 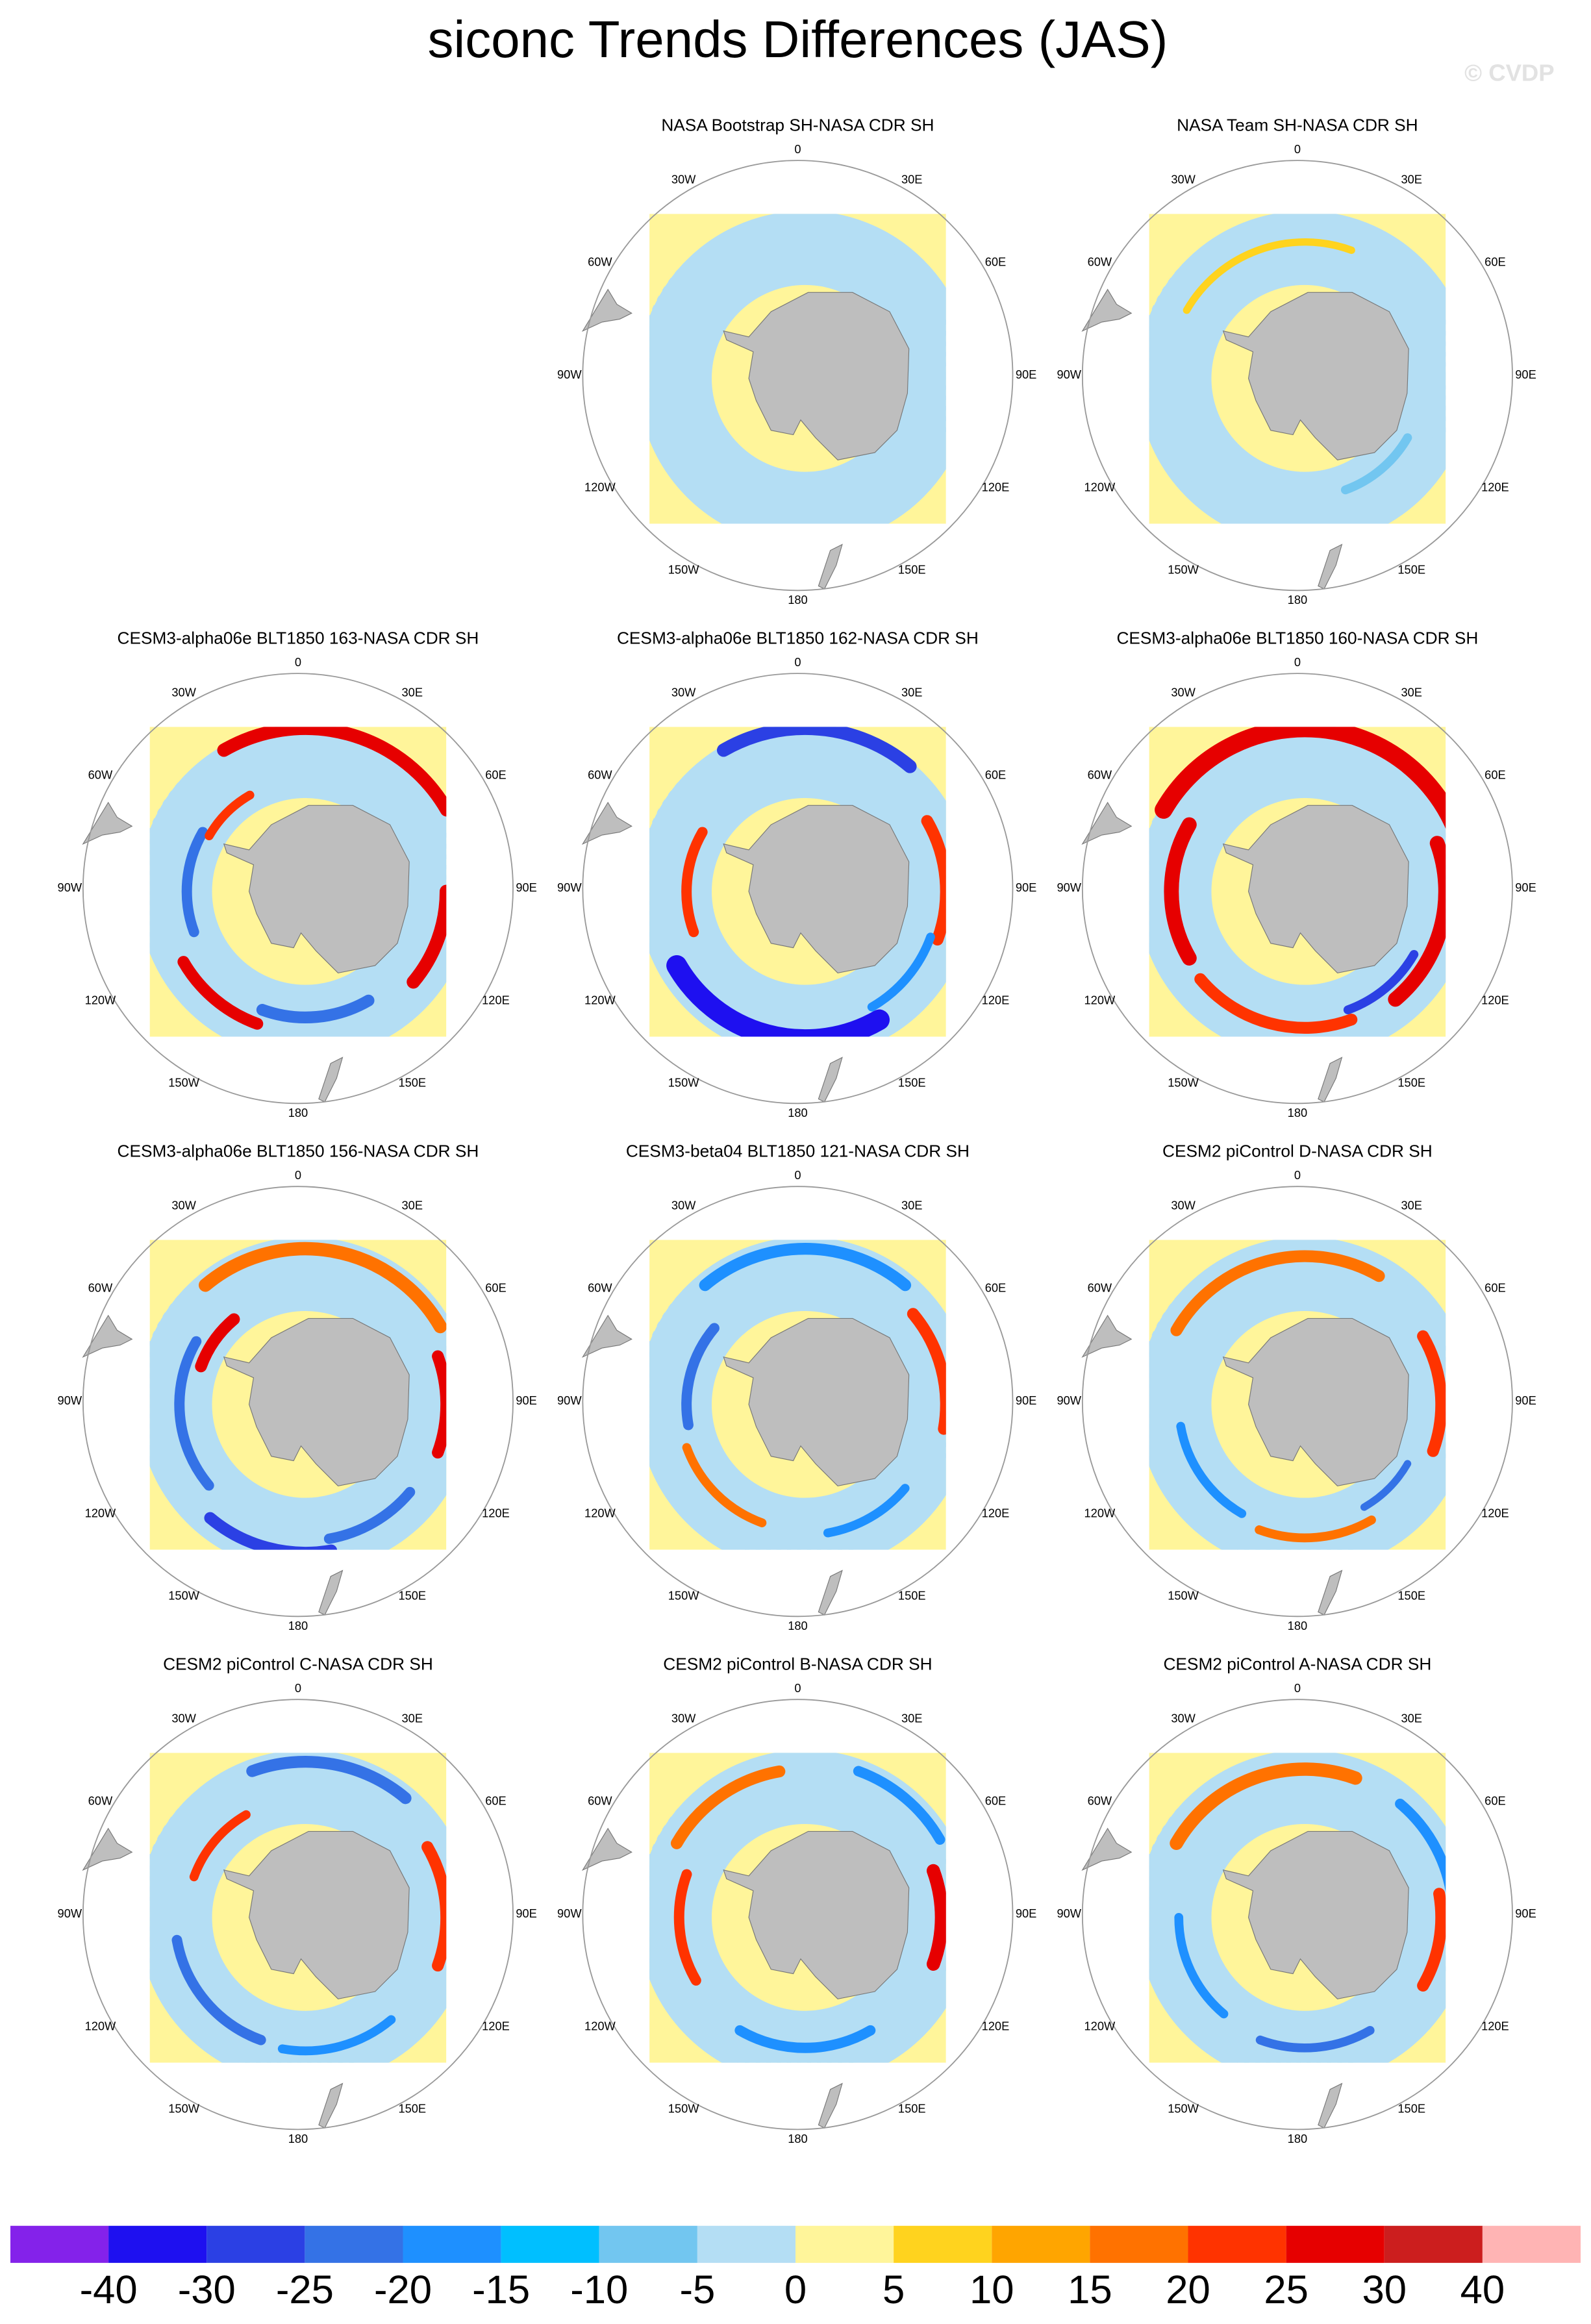 I want to click on sea-ice-zone, so click(x=798, y=882).